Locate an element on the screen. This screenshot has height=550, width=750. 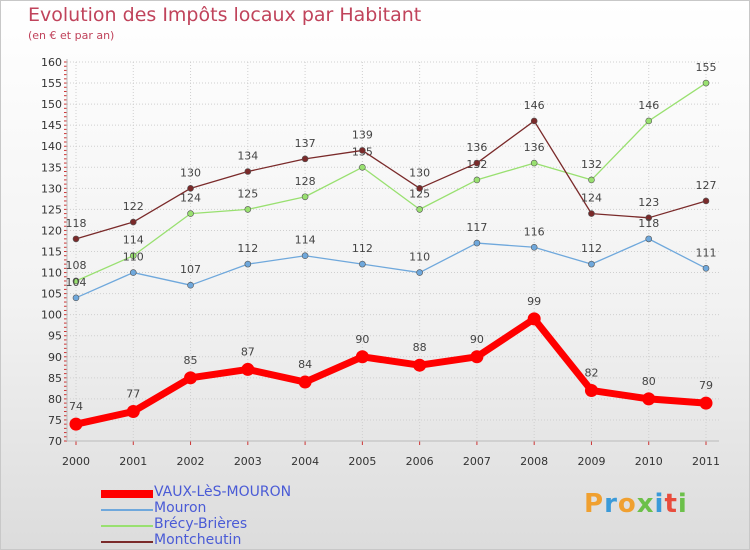
data-label: 137 is located at coordinates (305, 143).